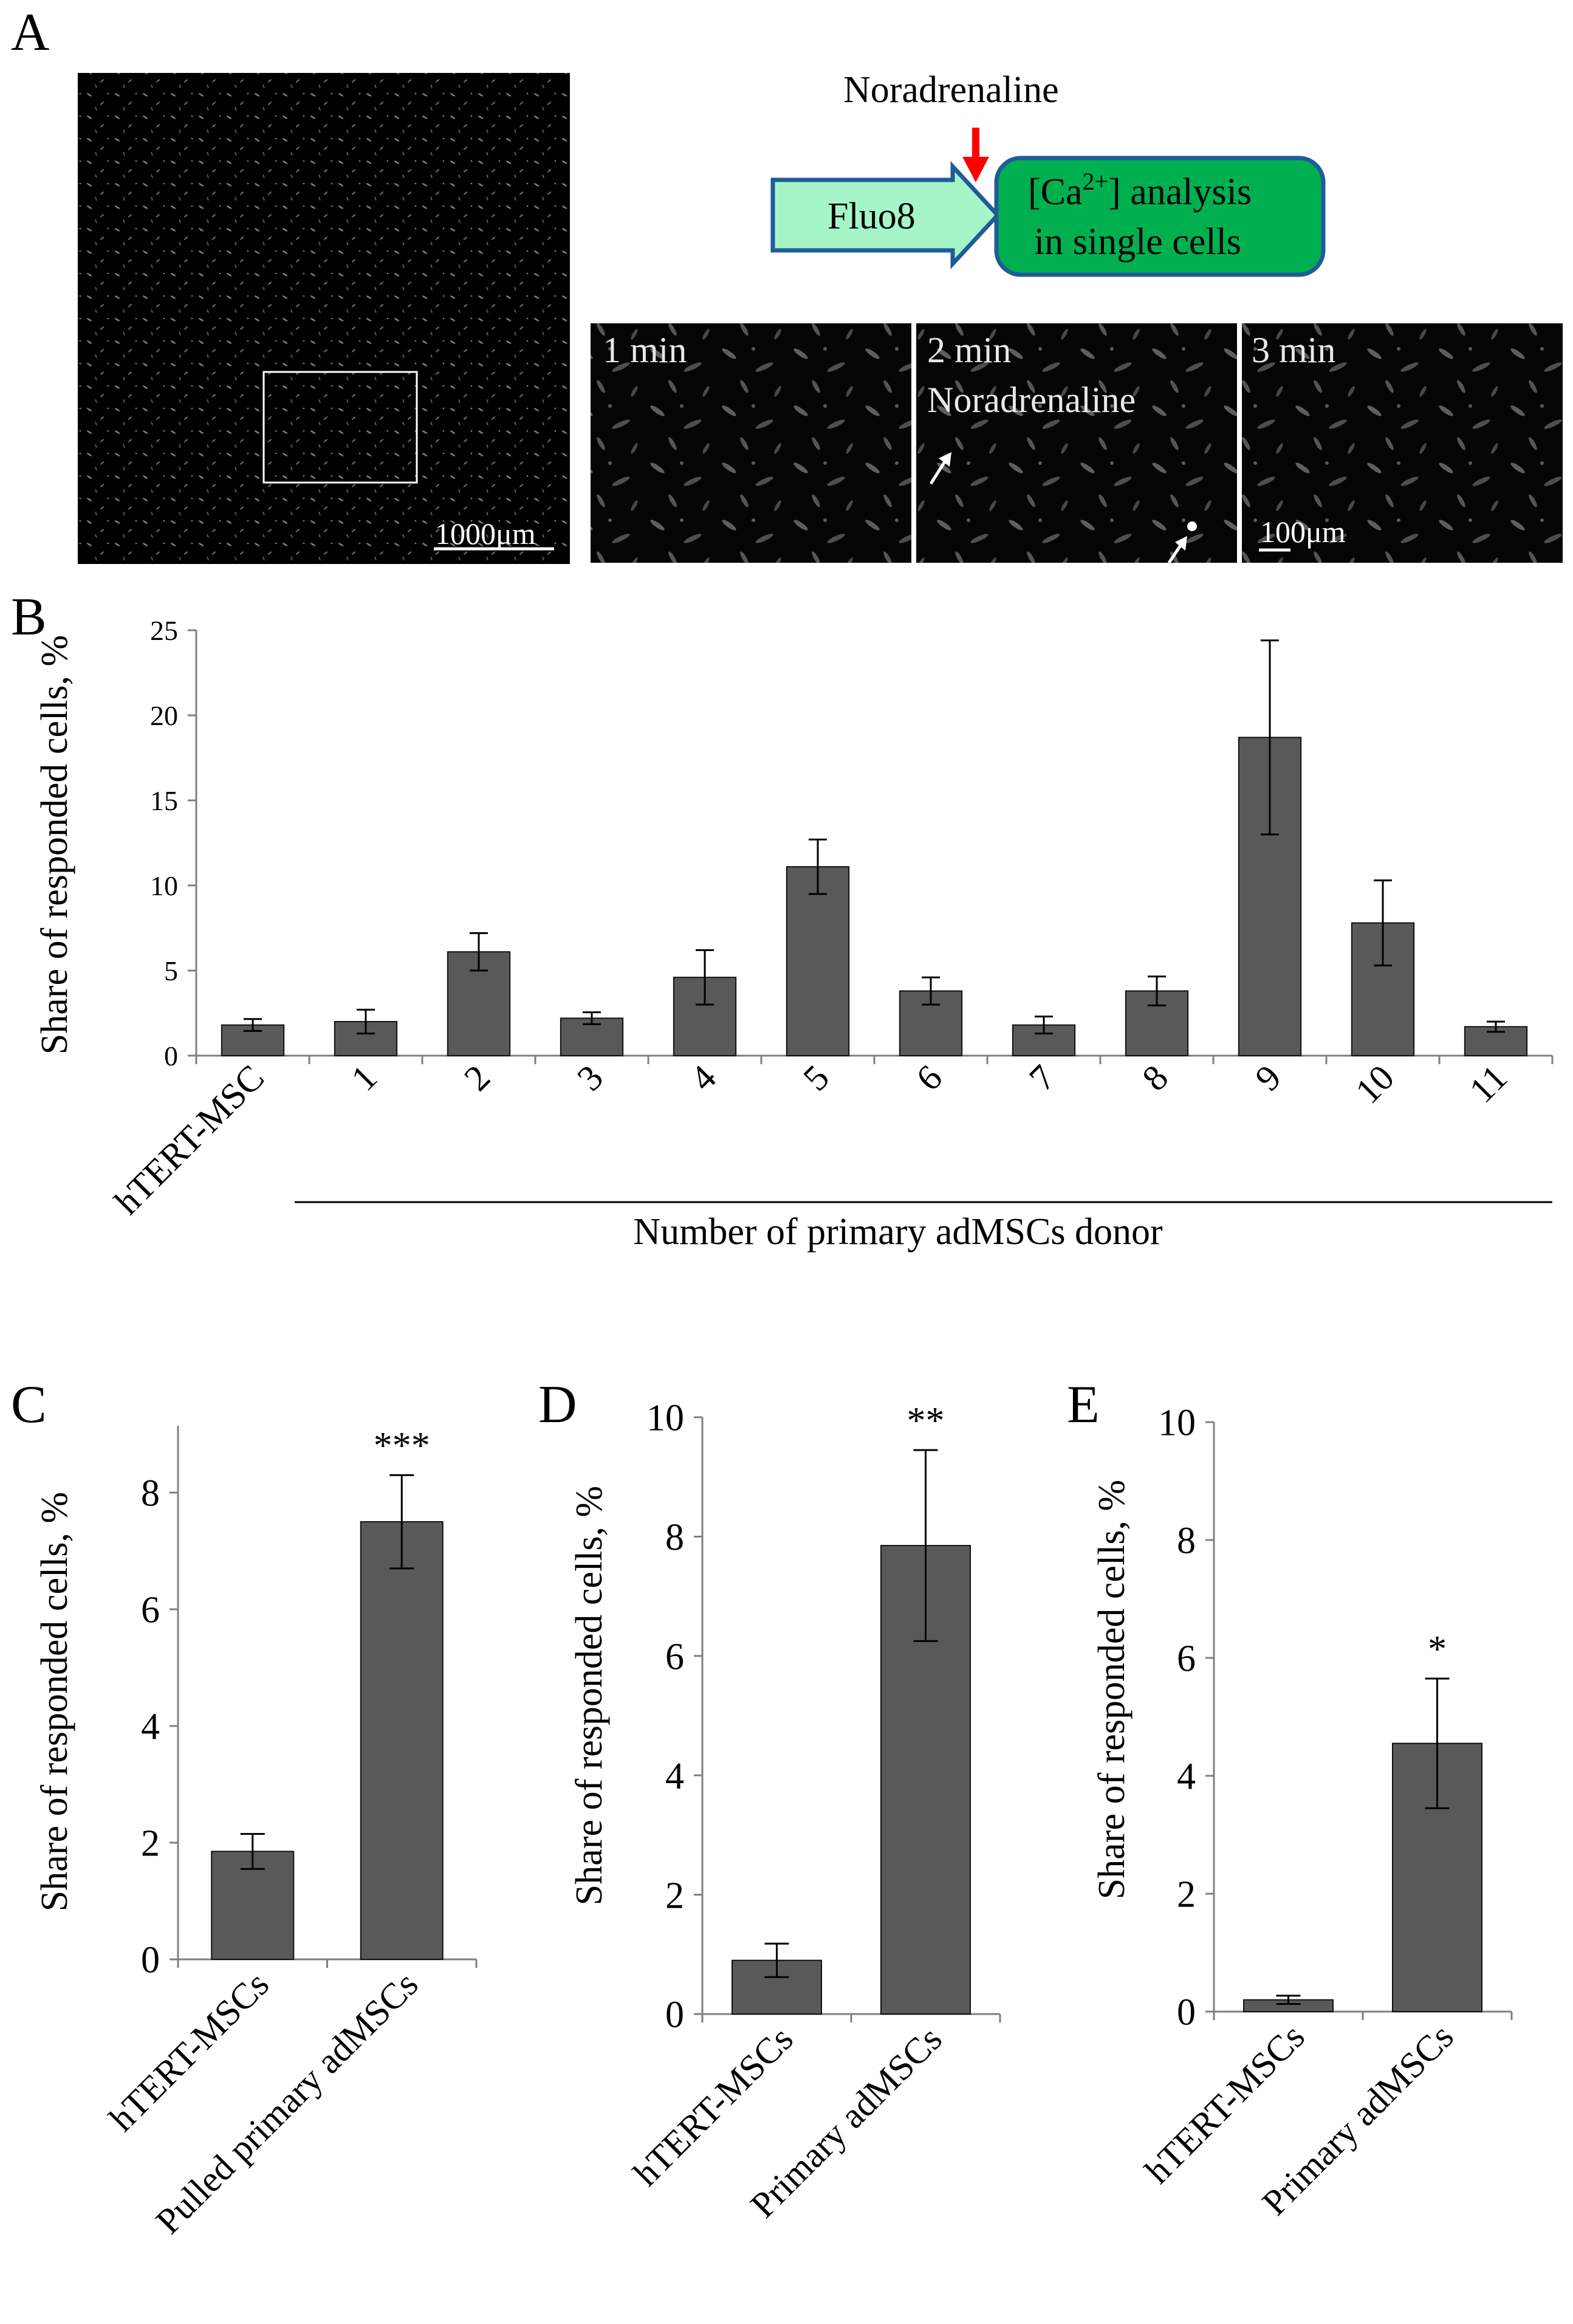 The height and width of the screenshot is (2324, 1573). I want to click on d-y-tick-label-1: 2, so click(674, 1895).